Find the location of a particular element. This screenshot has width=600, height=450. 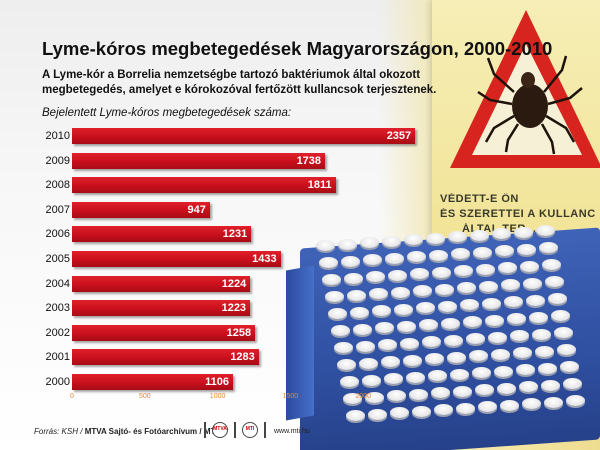

bar-value-label: 947 is located at coordinates (196, 209).